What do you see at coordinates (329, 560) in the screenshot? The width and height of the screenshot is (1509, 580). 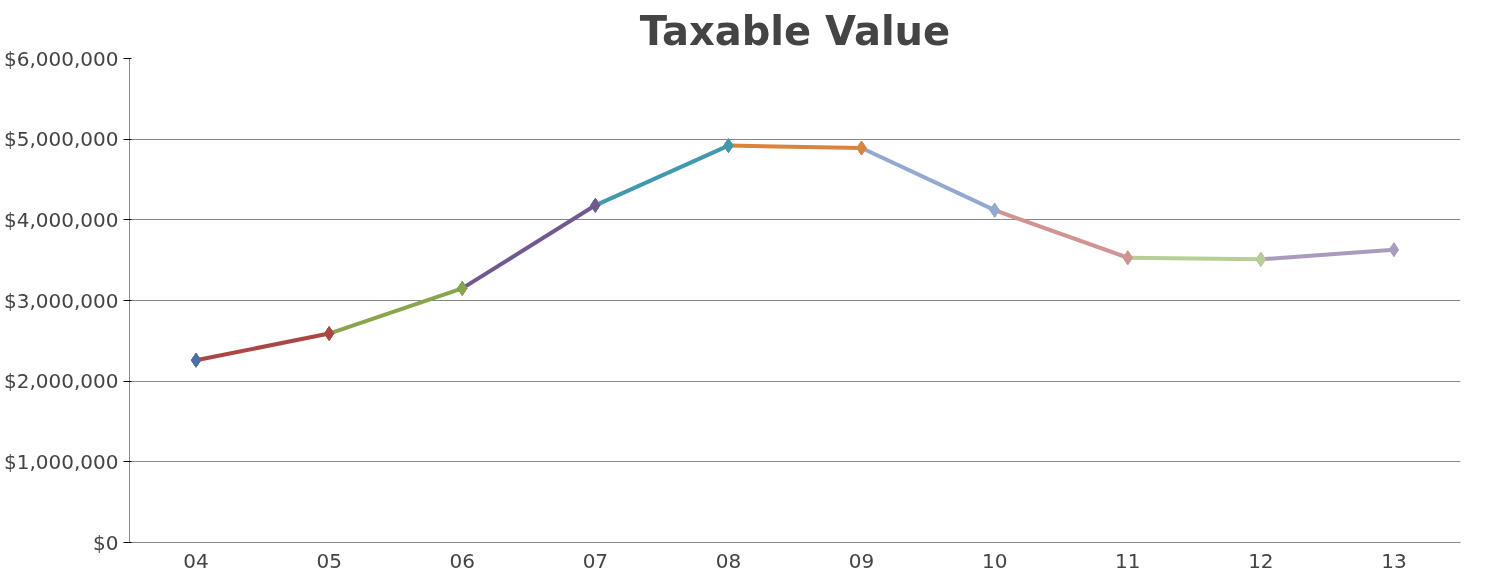 I see `x-tick-label: 05` at bounding box center [329, 560].